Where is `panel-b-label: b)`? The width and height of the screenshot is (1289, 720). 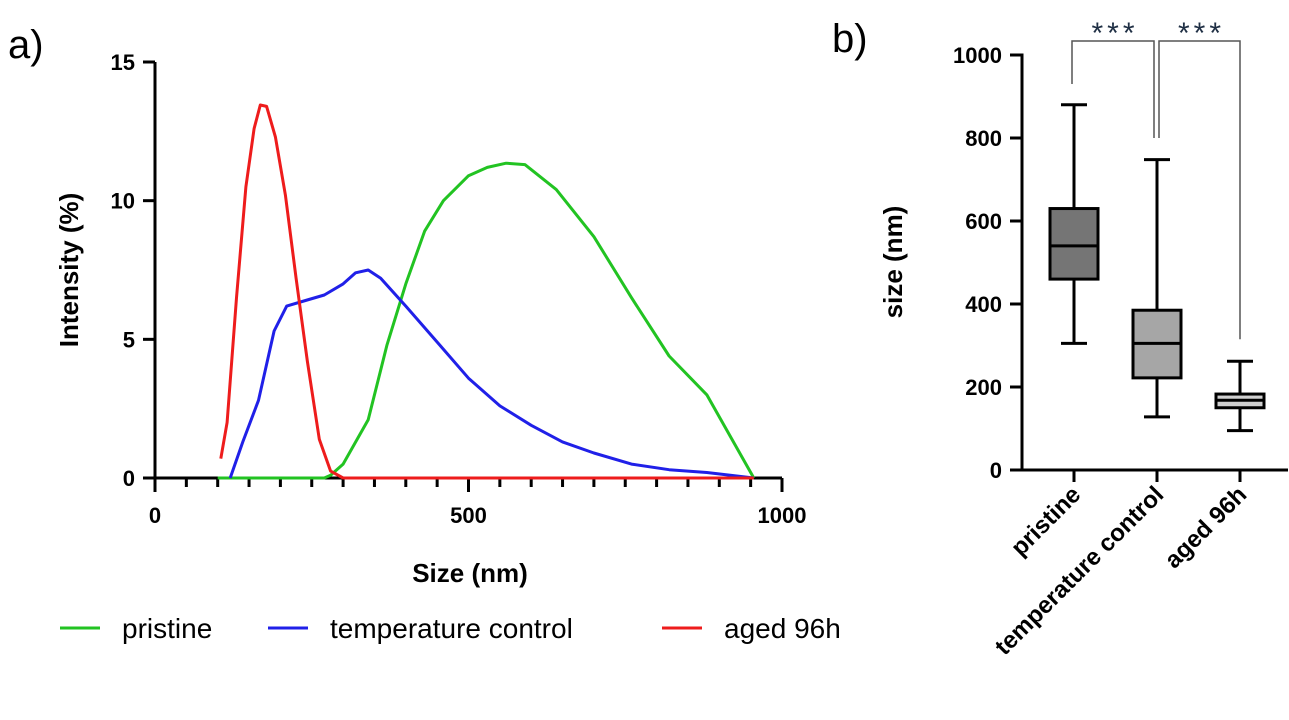 panel-b-label: b) is located at coordinates (850, 39).